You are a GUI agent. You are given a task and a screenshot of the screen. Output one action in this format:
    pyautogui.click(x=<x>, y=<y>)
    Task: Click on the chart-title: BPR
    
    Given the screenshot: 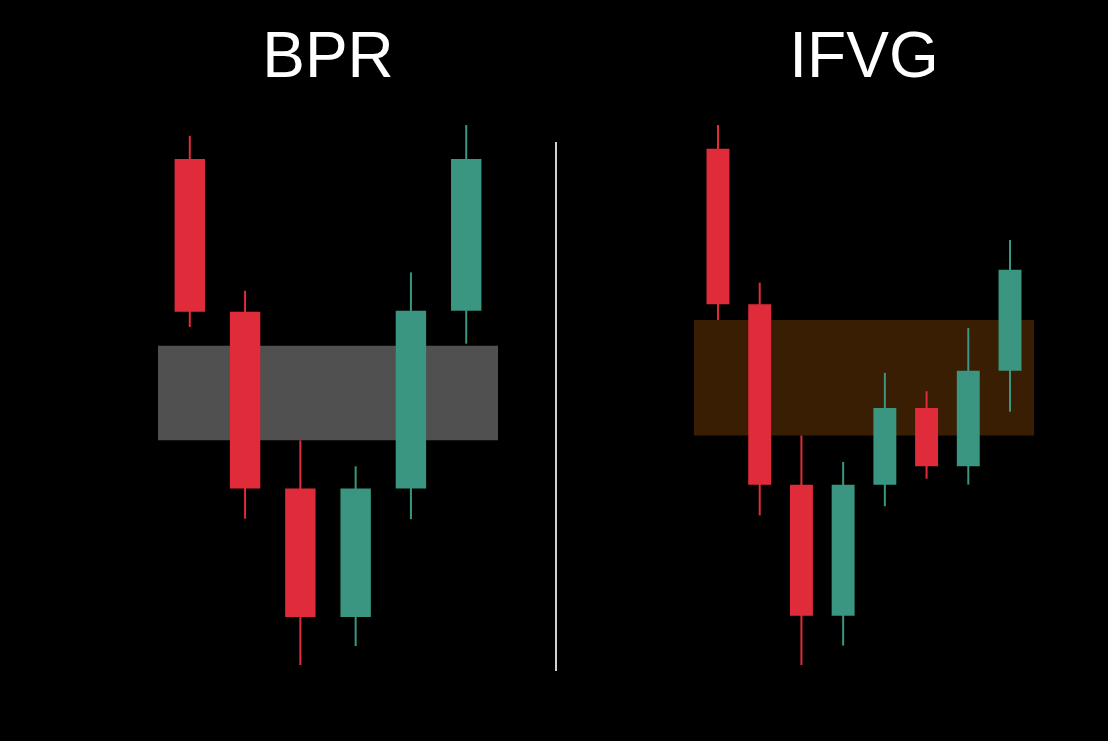 What is the action you would take?
    pyautogui.click(x=328, y=55)
    